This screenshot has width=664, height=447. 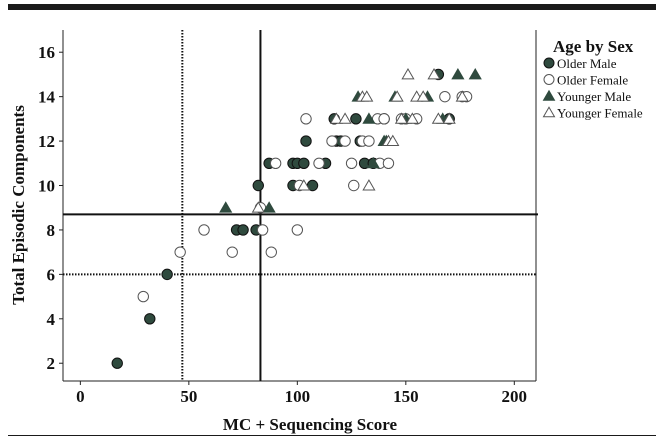 What do you see at coordinates (80, 396) in the screenshot?
I see `x-tick-label: 0` at bounding box center [80, 396].